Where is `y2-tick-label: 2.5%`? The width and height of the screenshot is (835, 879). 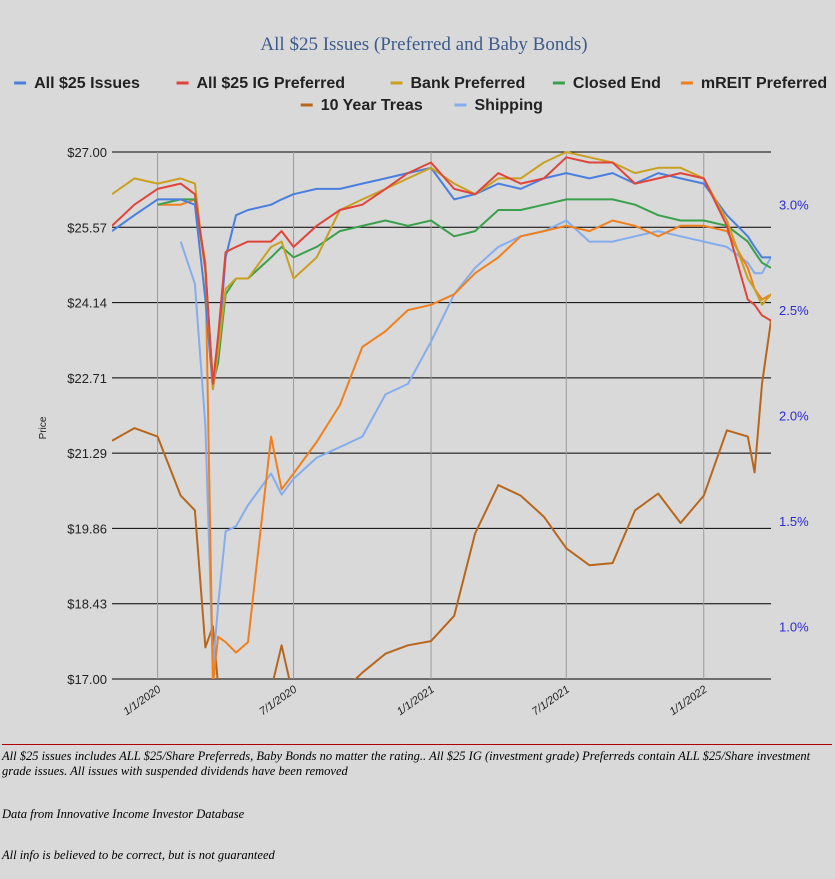 y2-tick-label: 2.5% is located at coordinates (794, 310).